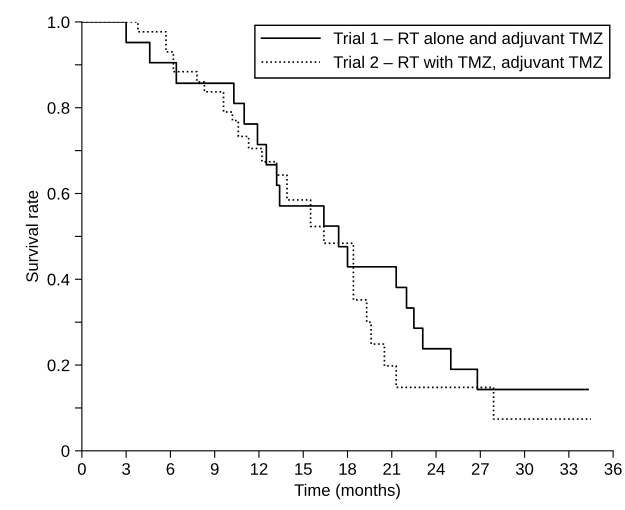 The height and width of the screenshot is (510, 625). Describe the element at coordinates (59, 22) in the screenshot. I see `y-tick-label: 1.0` at that location.